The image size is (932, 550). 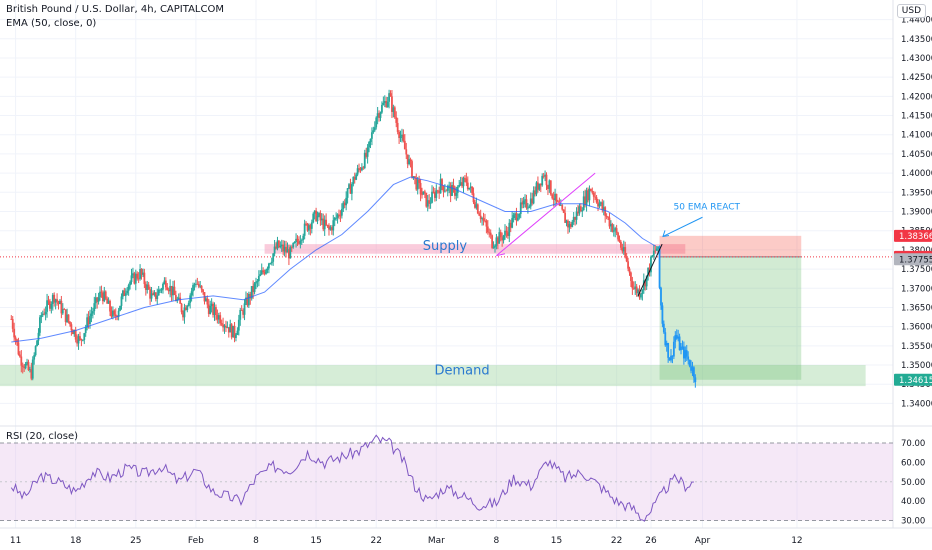 What do you see at coordinates (913, 259) in the screenshot?
I see `ema-value-tag-bg` at bounding box center [913, 259].